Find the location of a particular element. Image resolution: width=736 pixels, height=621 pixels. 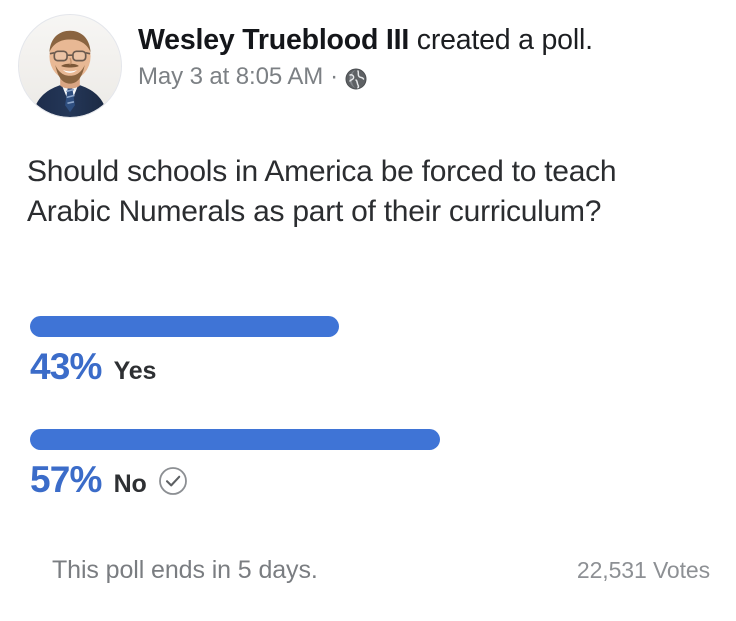

avatar is located at coordinates (70, 66).